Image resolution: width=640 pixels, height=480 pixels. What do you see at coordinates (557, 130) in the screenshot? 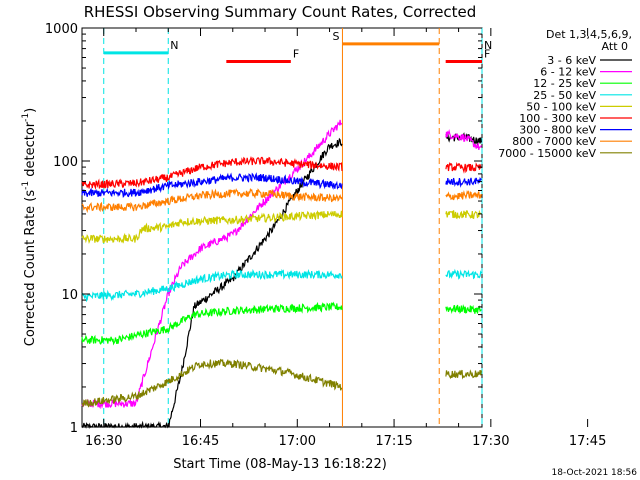
I see `legend-label: 300 - 800 keV` at bounding box center [557, 130].